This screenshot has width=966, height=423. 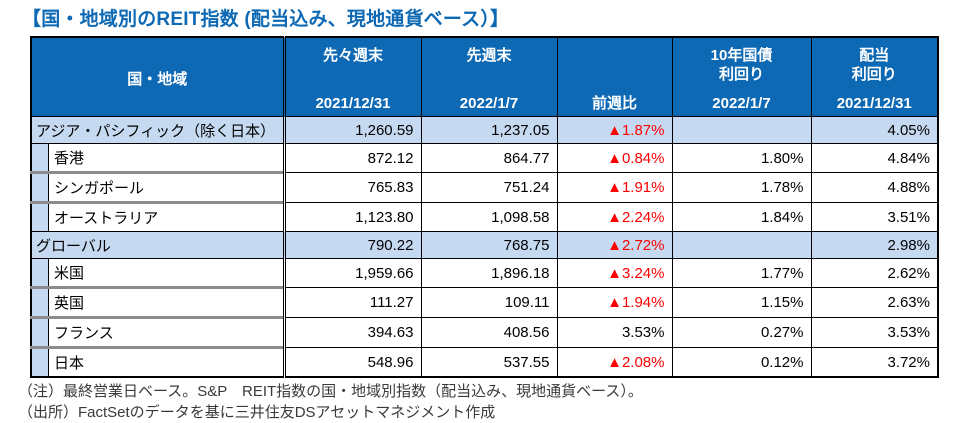 I want to click on cell-change: ▲1.94%, so click(x=614, y=302).